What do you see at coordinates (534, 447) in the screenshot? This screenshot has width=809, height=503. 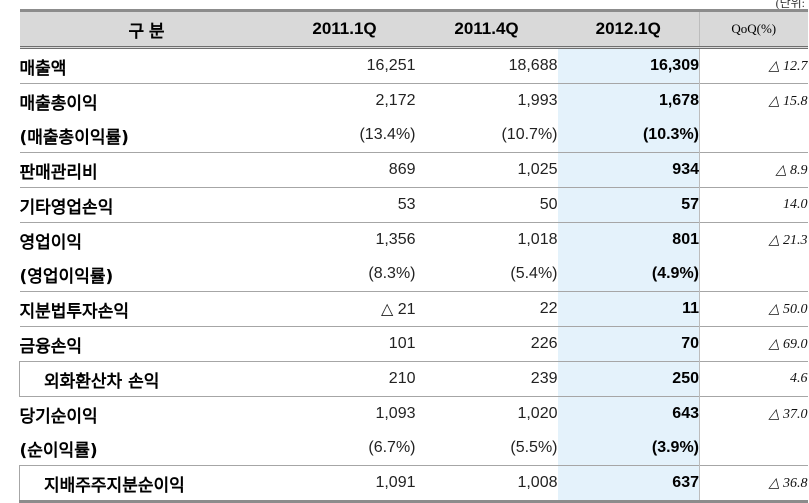 I see `value-2011-4q: (5.5%)` at bounding box center [534, 447].